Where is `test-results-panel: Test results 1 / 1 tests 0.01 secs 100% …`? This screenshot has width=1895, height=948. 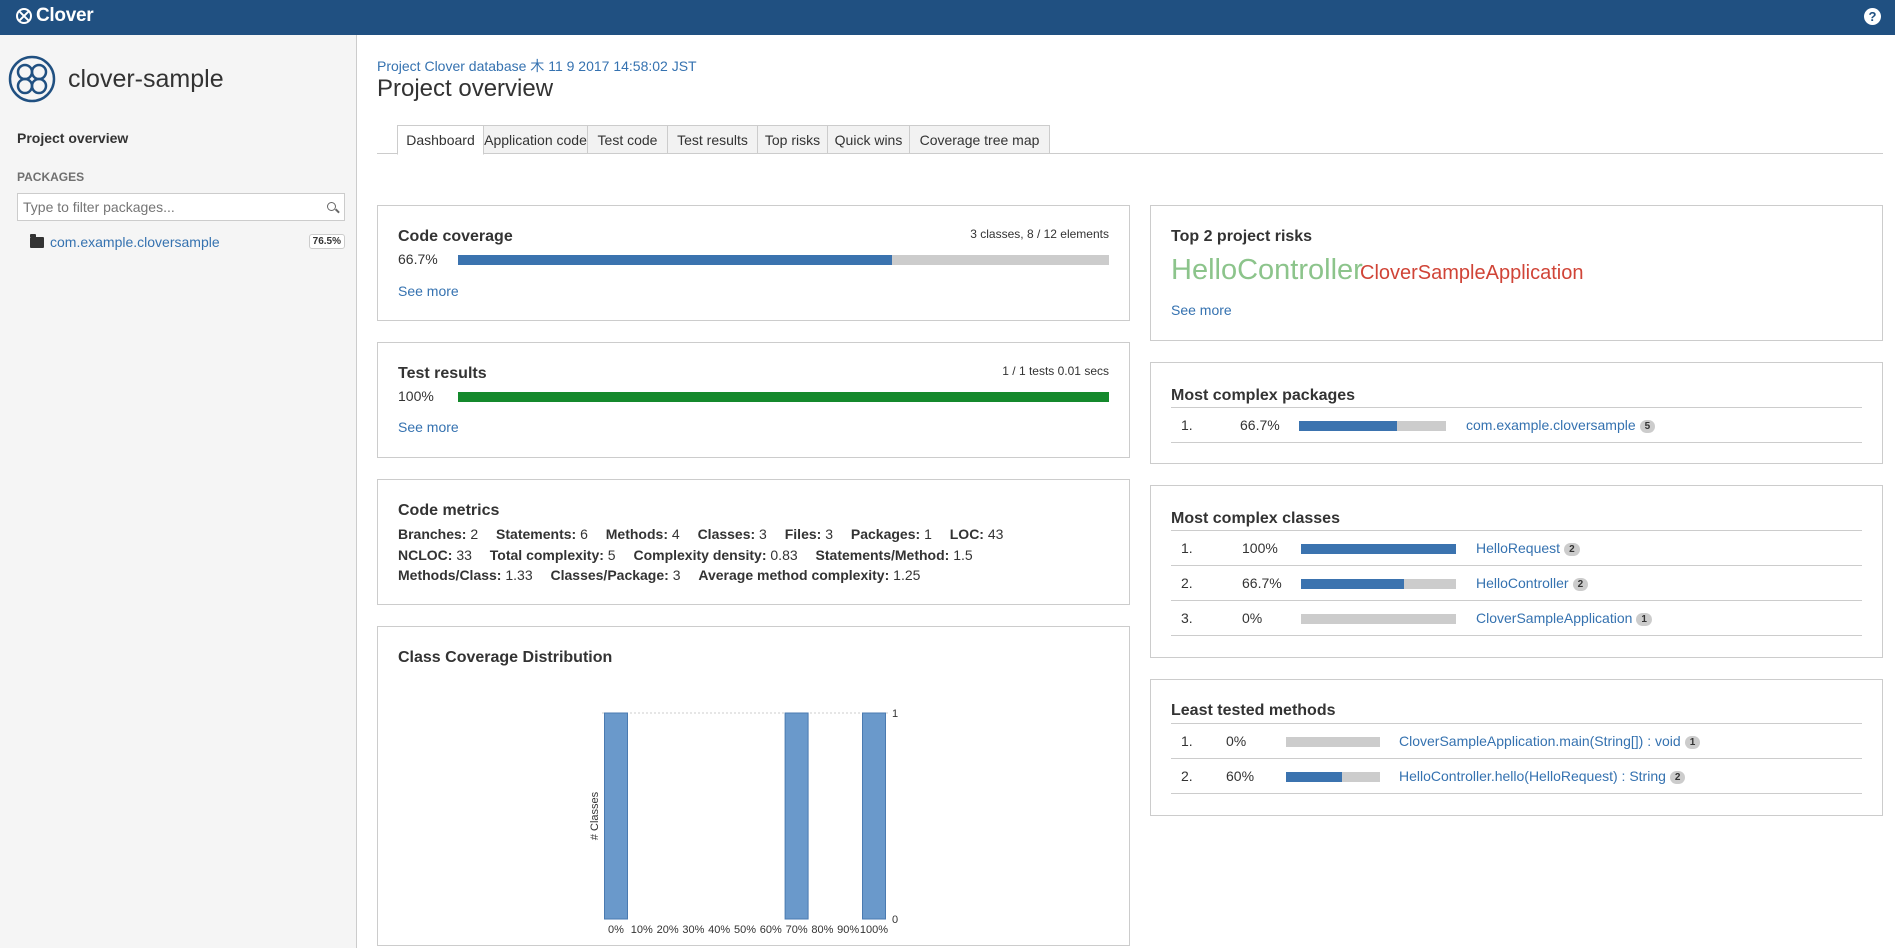 test-results-panel: Test results 1 / 1 tests 0.01 secs 100% … is located at coordinates (753, 400).